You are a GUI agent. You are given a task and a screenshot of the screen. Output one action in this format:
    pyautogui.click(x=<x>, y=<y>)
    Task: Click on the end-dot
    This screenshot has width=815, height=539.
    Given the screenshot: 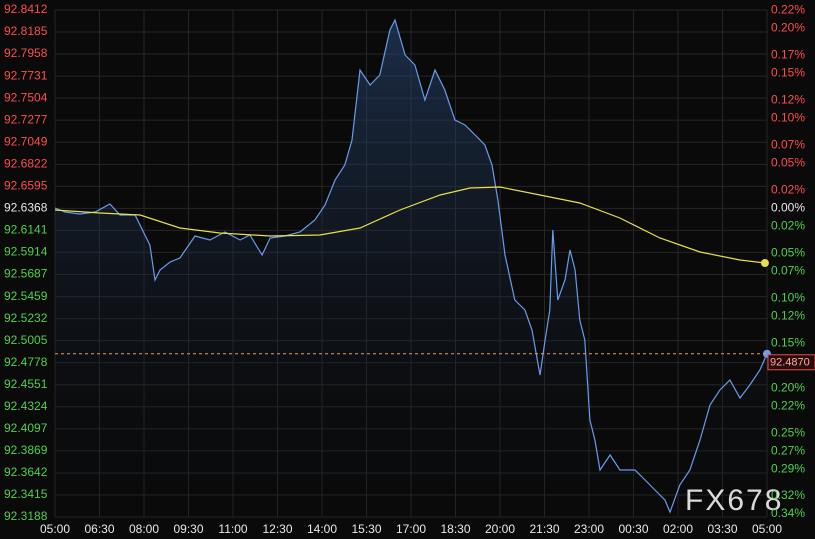 What is the action you would take?
    pyautogui.click(x=764, y=263)
    